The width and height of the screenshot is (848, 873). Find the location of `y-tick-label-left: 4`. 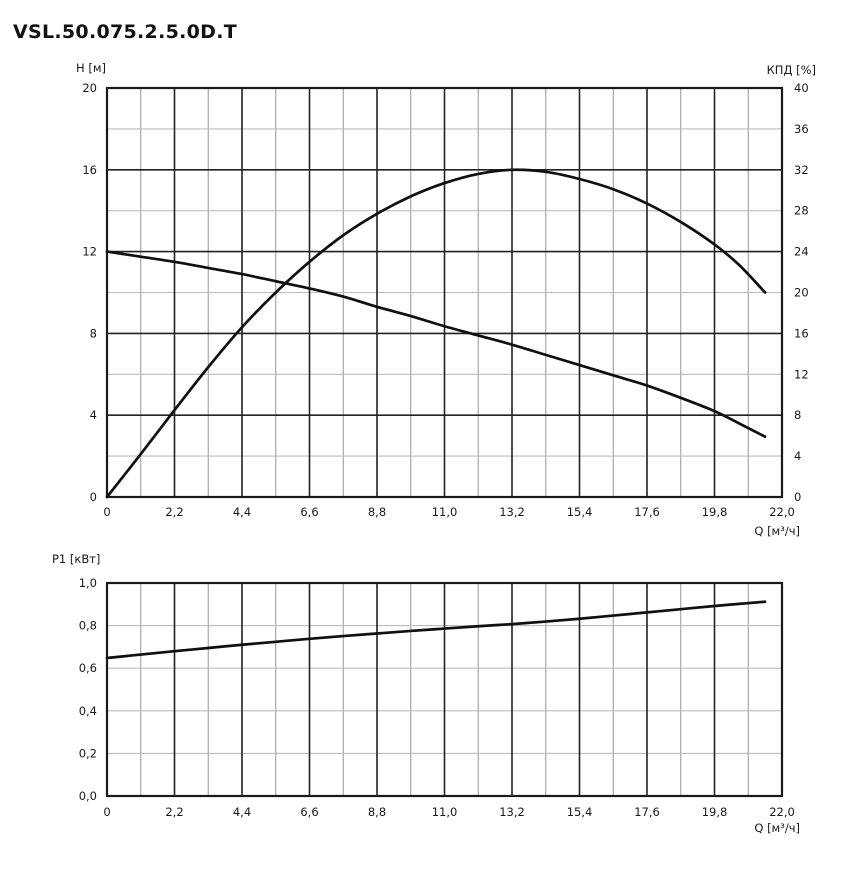

y-tick-label-left: 4 is located at coordinates (93, 415).